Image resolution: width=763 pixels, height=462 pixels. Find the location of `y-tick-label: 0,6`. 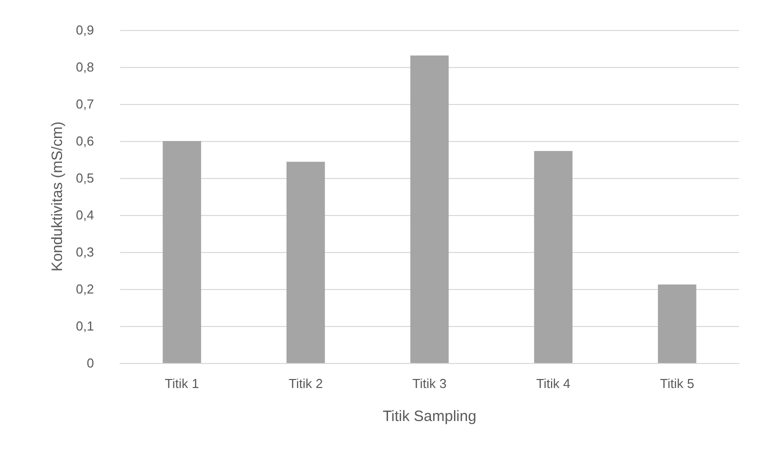

y-tick-label: 0,6 is located at coordinates (85, 141).